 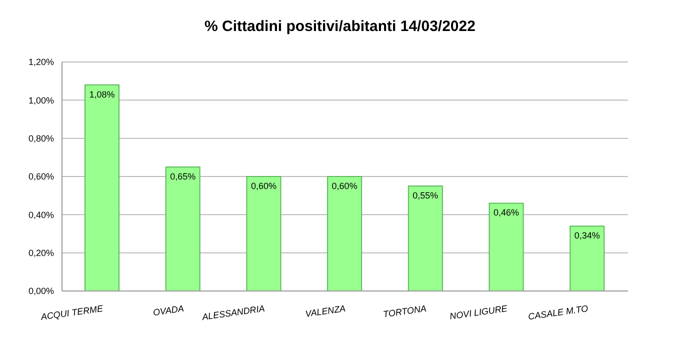 What do you see at coordinates (507, 213) in the screenshot?
I see `data-label: 0,46%` at bounding box center [507, 213].